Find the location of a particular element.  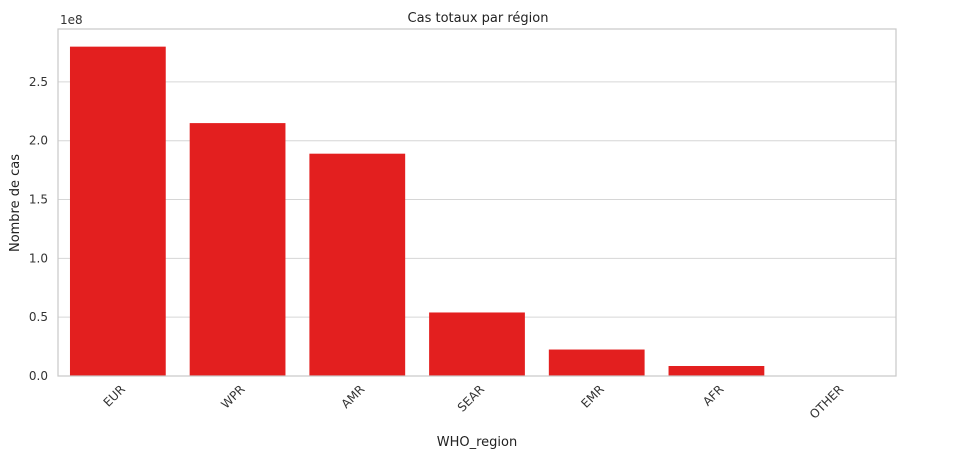

x-axis-label: WHO_region is located at coordinates (477, 442).